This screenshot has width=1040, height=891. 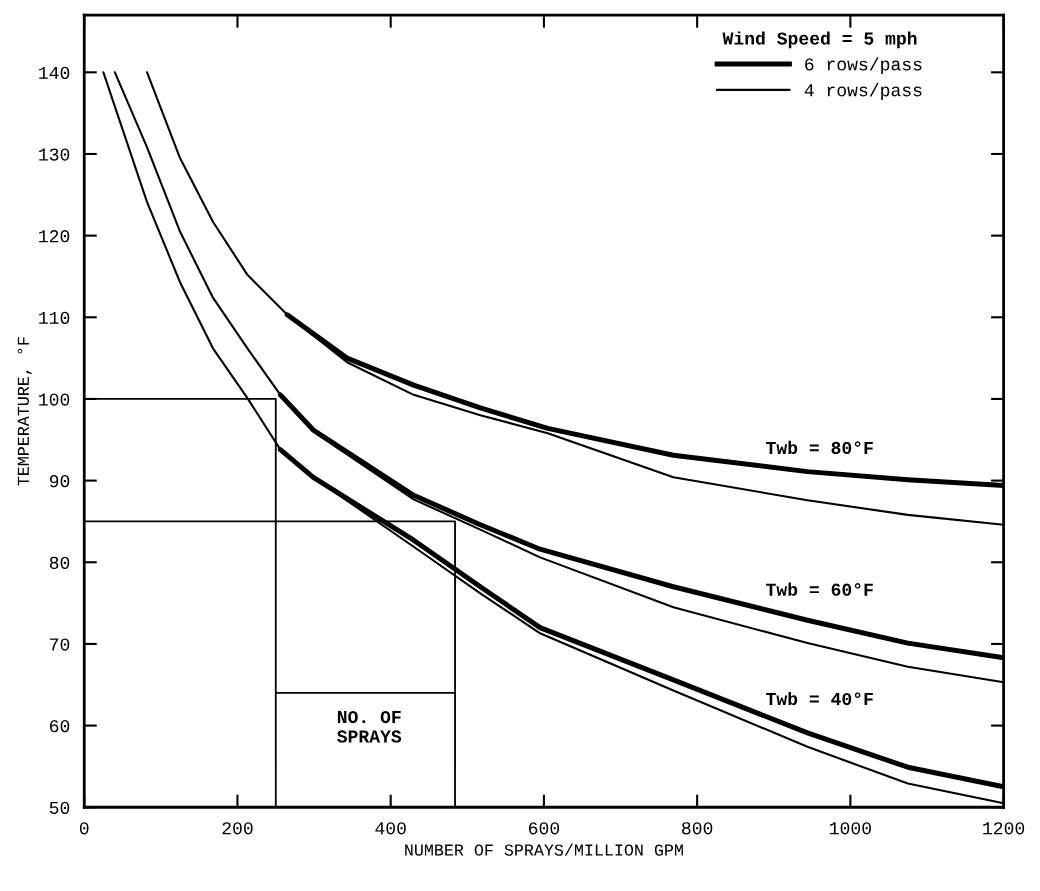 I want to click on y-tick-label: 110, so click(x=54, y=318).